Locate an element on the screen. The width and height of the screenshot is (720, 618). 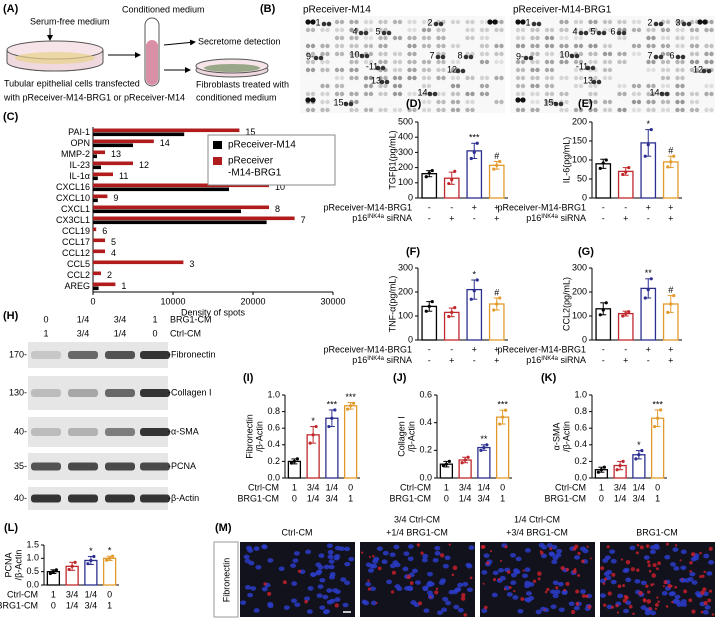
y-axis-label: /β-Actin is located at coordinates (259, 436).